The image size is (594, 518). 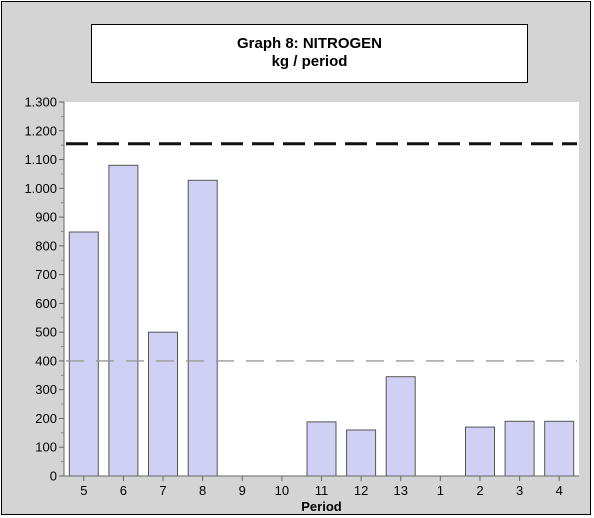 I want to click on y-tick-label: 800, so click(x=46, y=245).